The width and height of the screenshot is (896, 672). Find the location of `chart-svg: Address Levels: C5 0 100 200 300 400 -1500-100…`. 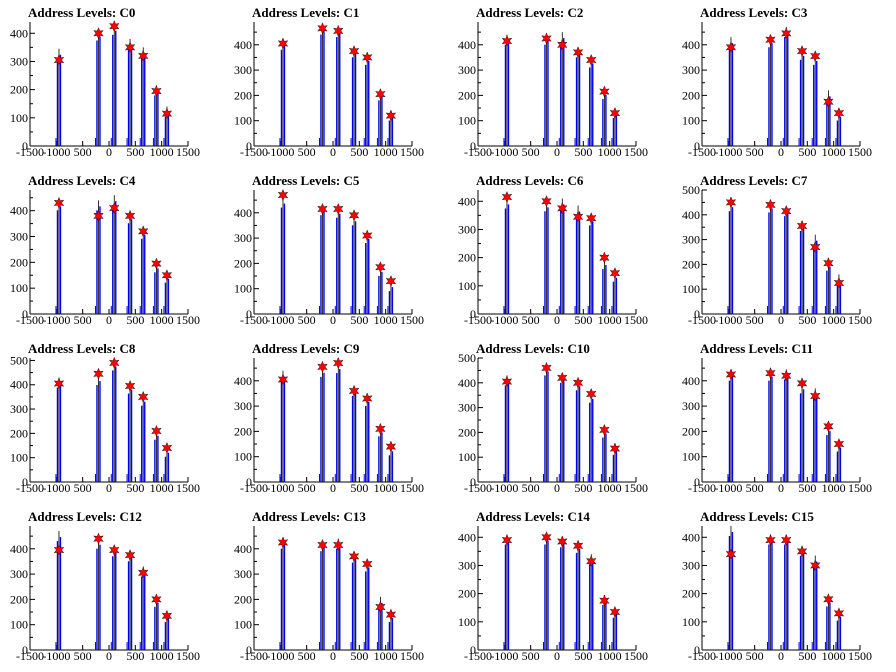

chart-svg: Address Levels: C5 0 100 200 300 400 -1500-100… is located at coordinates (329, 250).